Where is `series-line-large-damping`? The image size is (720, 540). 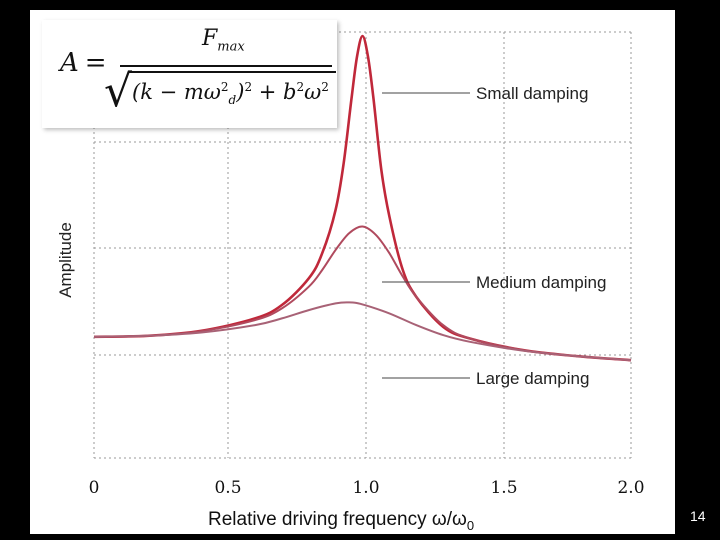 series-line-large-damping is located at coordinates (362, 331).